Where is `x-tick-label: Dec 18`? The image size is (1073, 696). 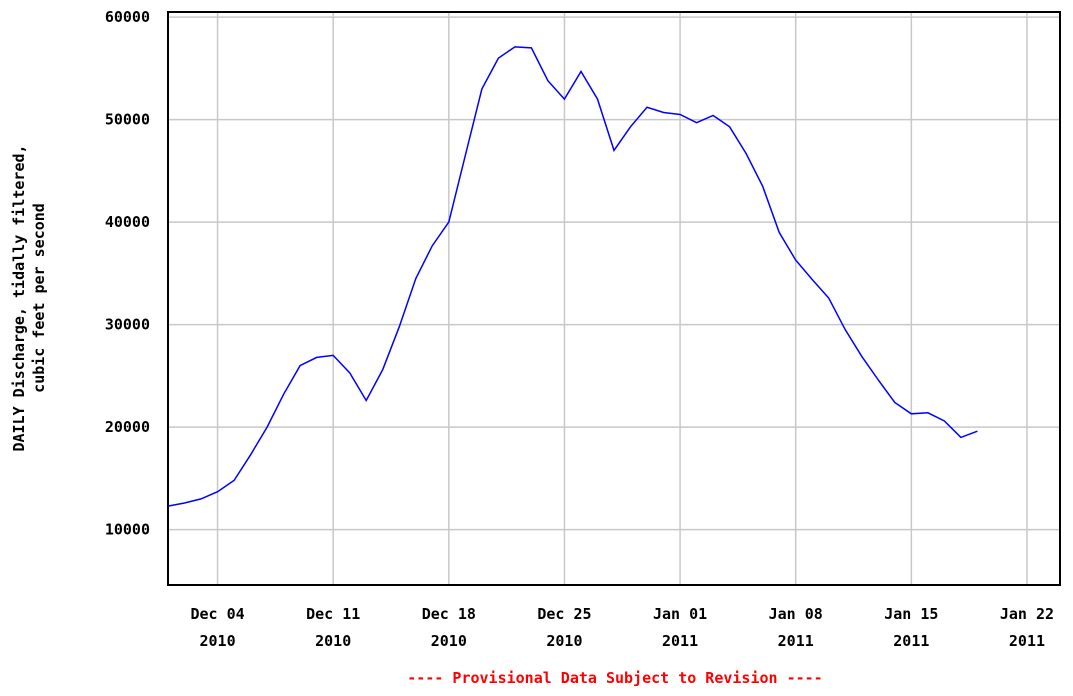 x-tick-label: Dec 18 is located at coordinates (449, 614).